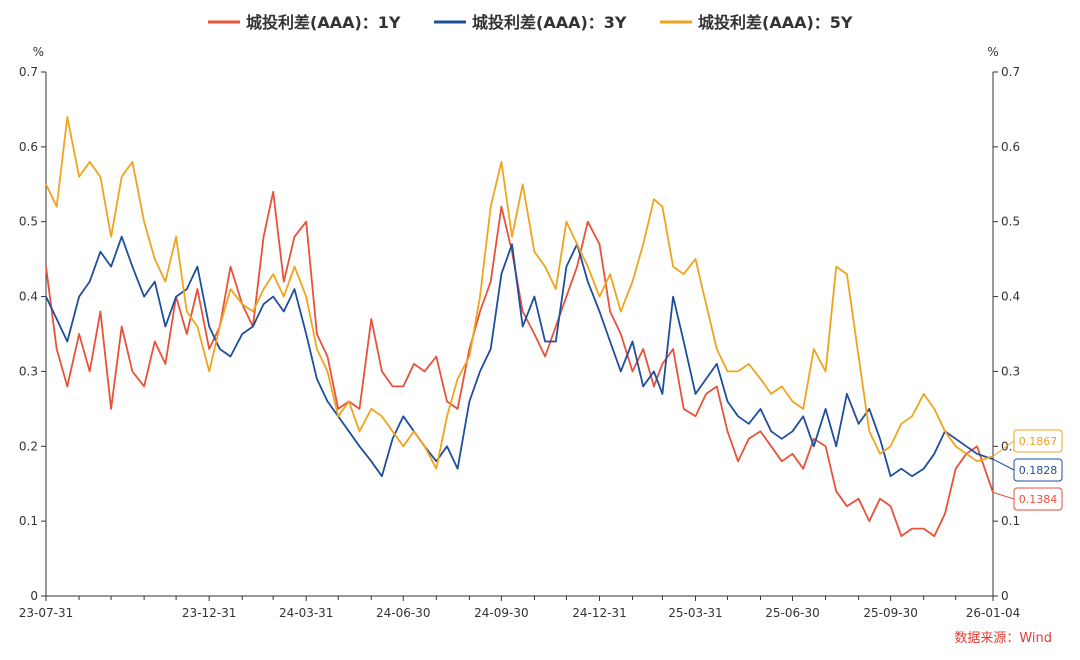  What do you see at coordinates (695, 613) in the screenshot?
I see `x-tick-label: 25-03-31` at bounding box center [695, 613].